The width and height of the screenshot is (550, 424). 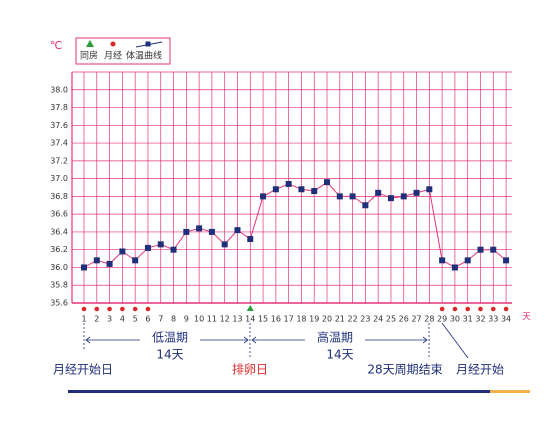 I want to click on annotation: 月经开始日, so click(x=83, y=370).